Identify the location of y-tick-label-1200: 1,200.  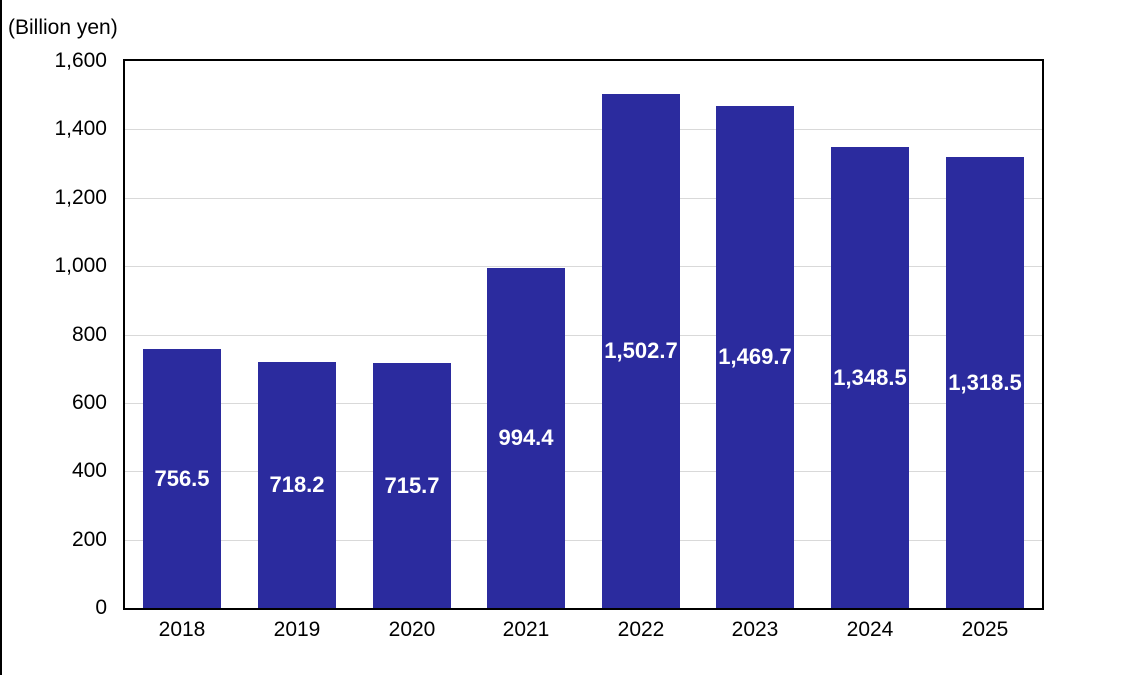
(80, 197).